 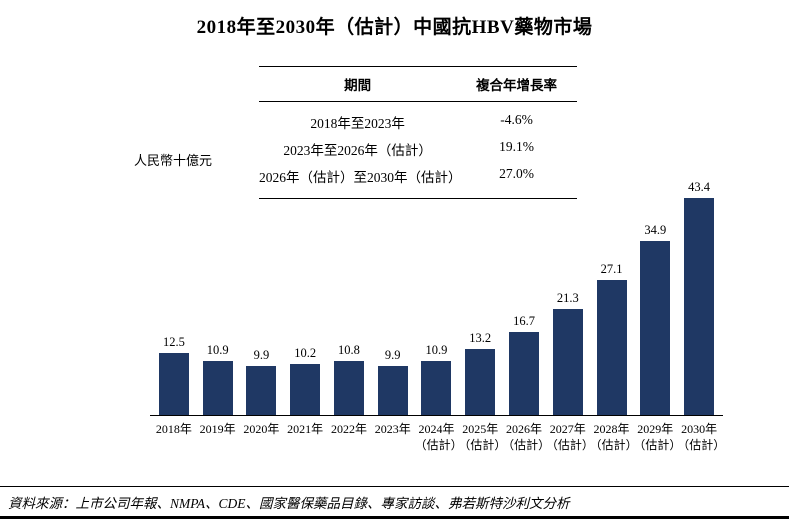 What do you see at coordinates (305, 429) in the screenshot?
I see `x-tick-label: 2021年` at bounding box center [305, 429].